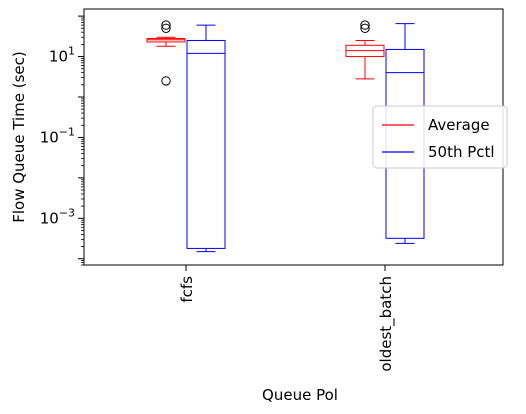 Image resolution: width=526 pixels, height=414 pixels. What do you see at coordinates (67, 131) in the screenshot?
I see `y-tick-label-exponent: −1` at bounding box center [67, 131].